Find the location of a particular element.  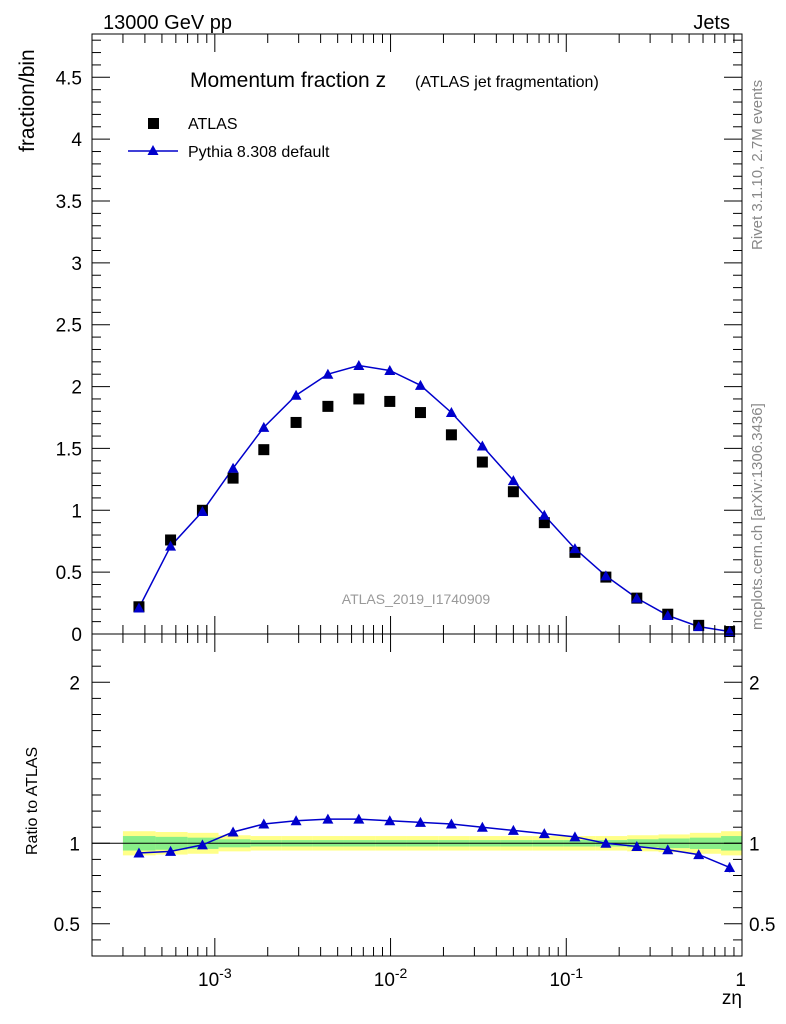

x-tick-label: 10⁻¹ is located at coordinates (566, 978).